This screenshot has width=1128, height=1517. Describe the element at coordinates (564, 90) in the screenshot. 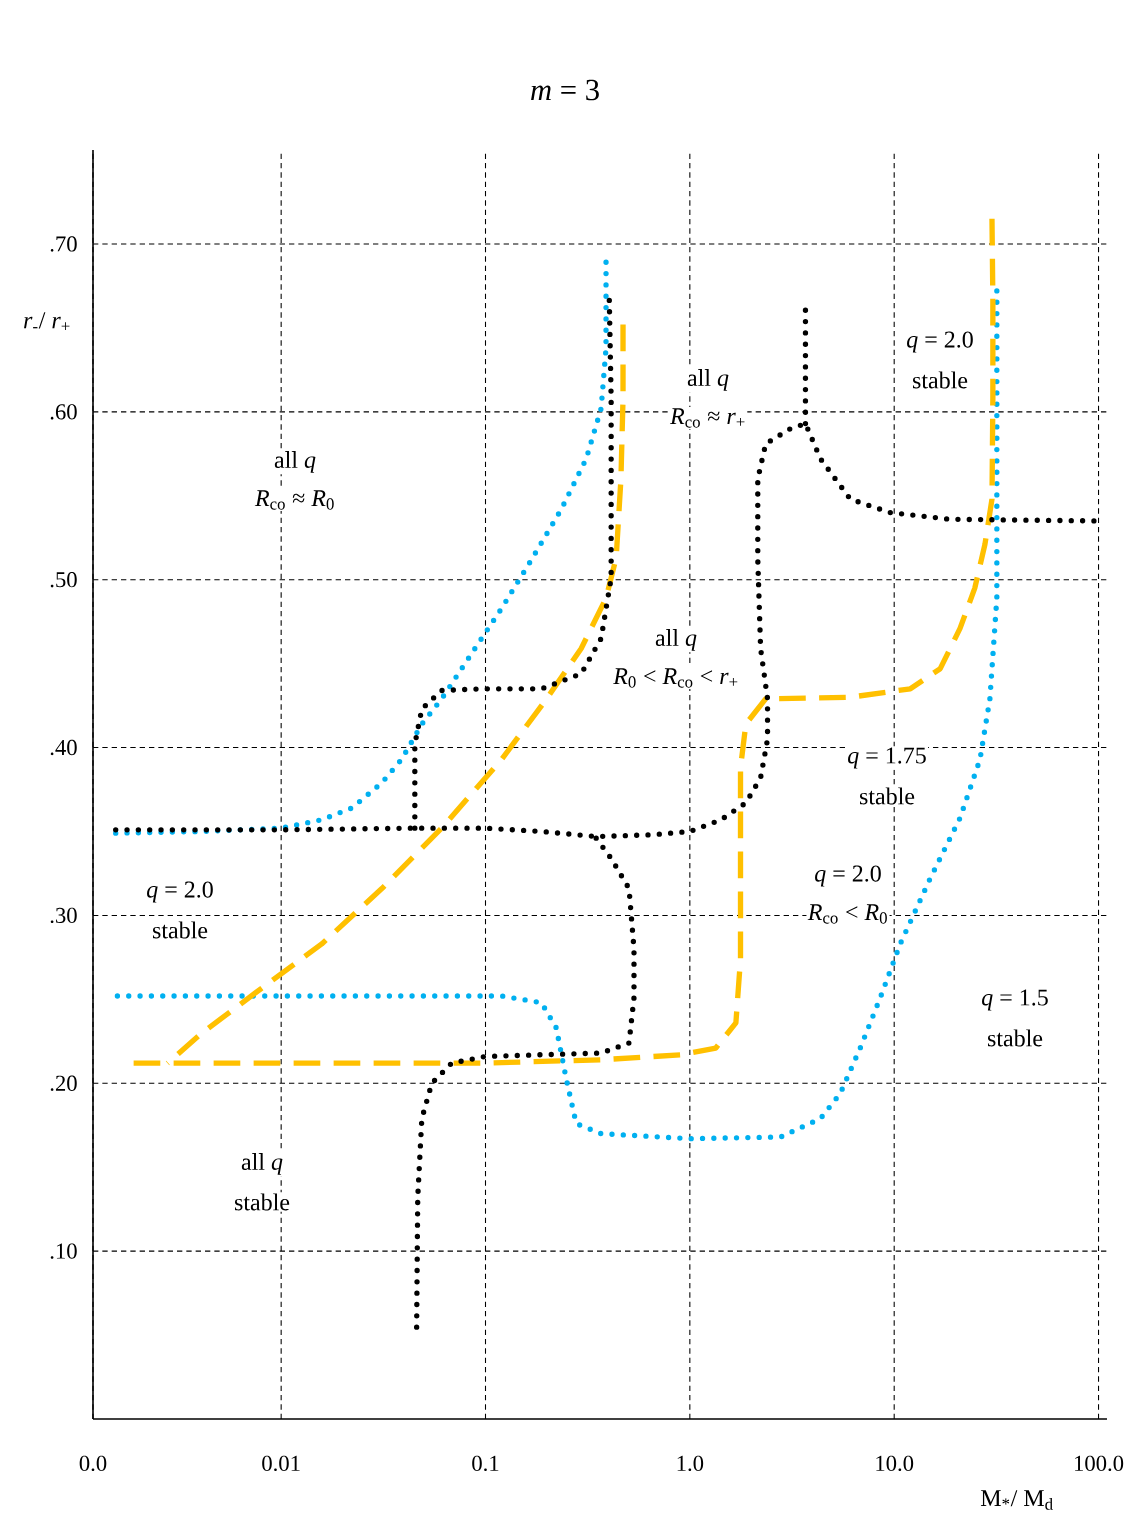

I see `chart-title: m = 3` at that location.